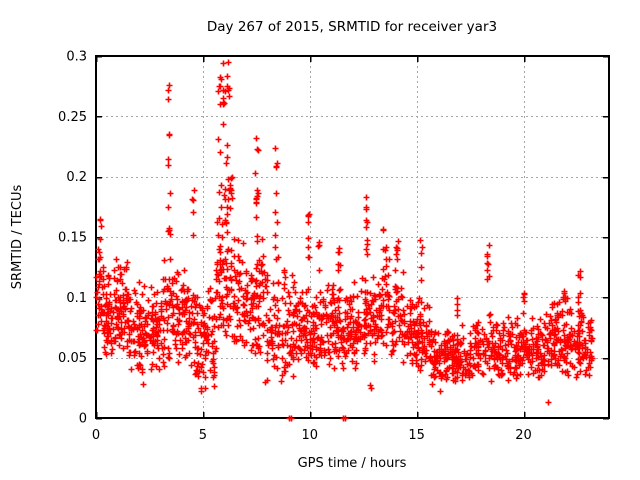  I want to click on y-tick-label: 0.1, so click(76, 298).